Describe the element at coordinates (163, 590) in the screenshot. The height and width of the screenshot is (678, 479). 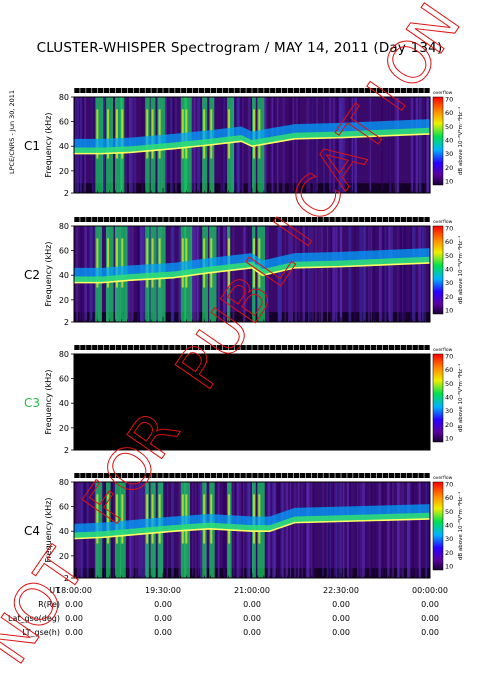
I see `ephemeris-value: 19:30:00` at that location.